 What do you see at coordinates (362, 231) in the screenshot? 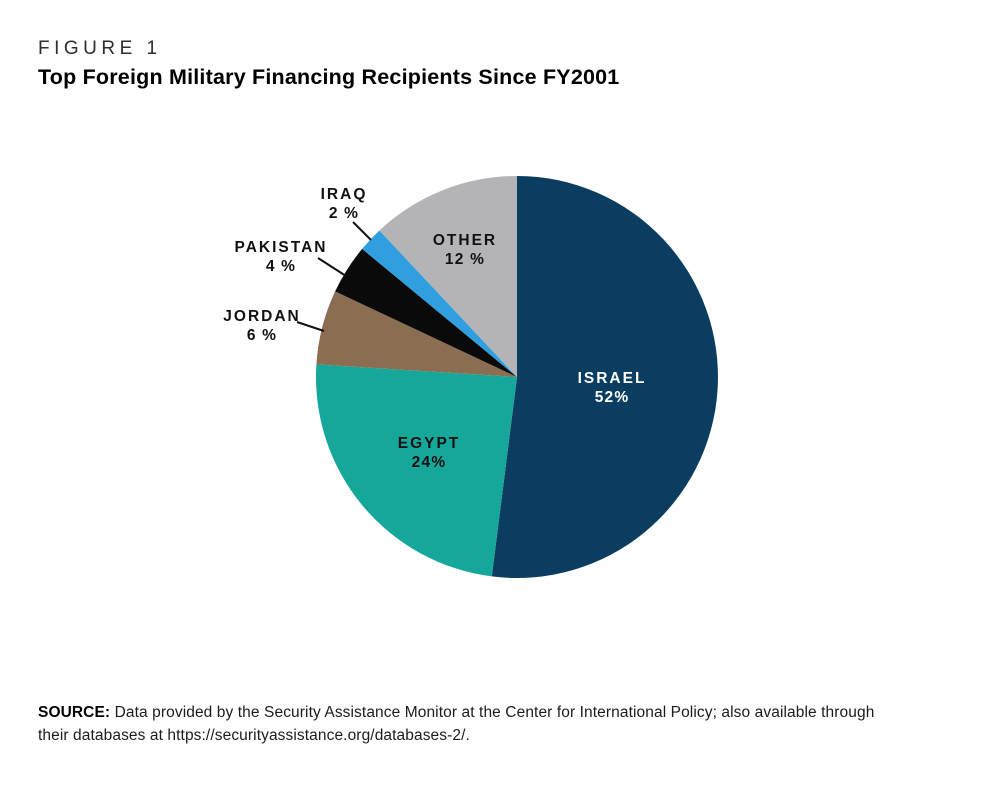
I see `leader-line-iraq` at bounding box center [362, 231].